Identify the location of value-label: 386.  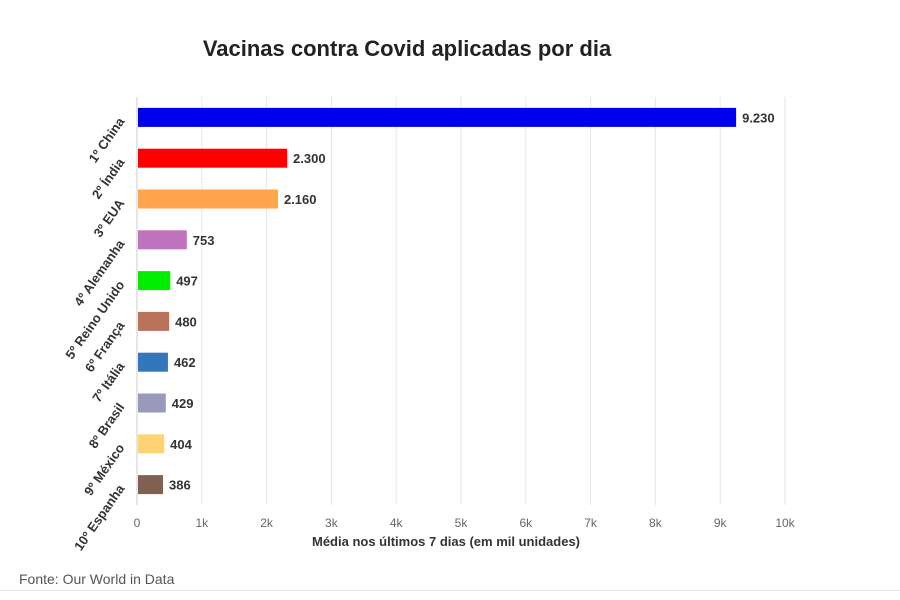
(180, 485).